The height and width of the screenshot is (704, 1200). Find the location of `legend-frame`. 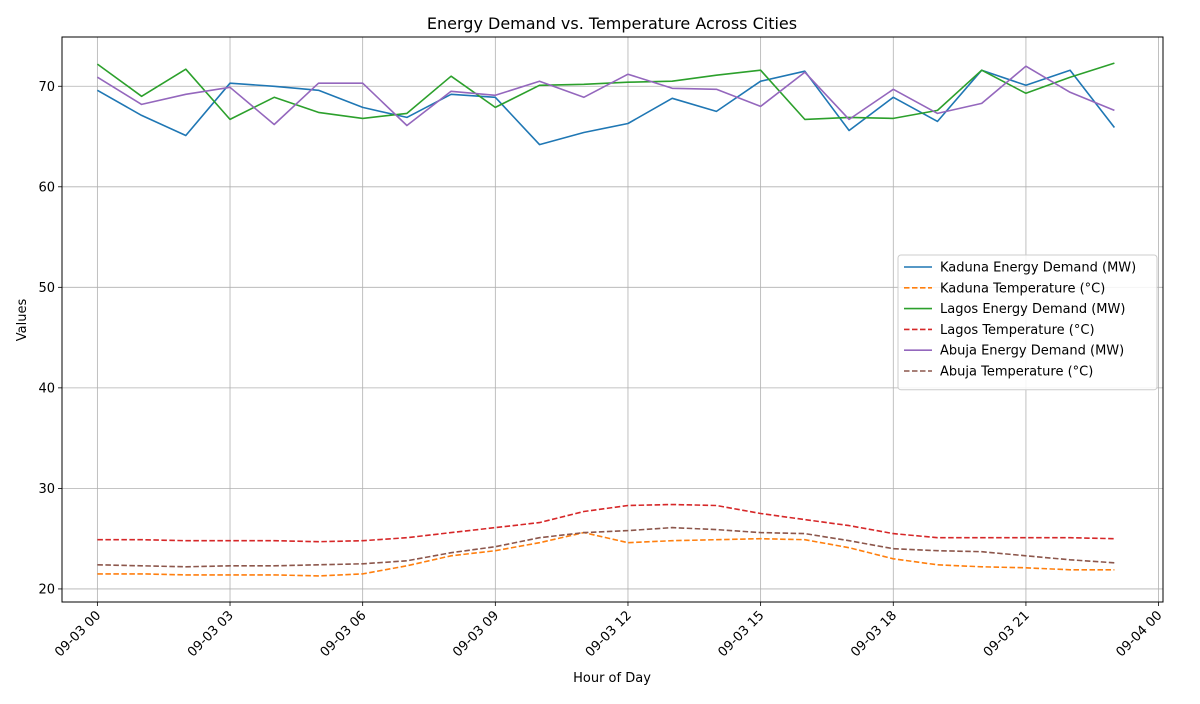

legend-frame is located at coordinates (1027, 322).